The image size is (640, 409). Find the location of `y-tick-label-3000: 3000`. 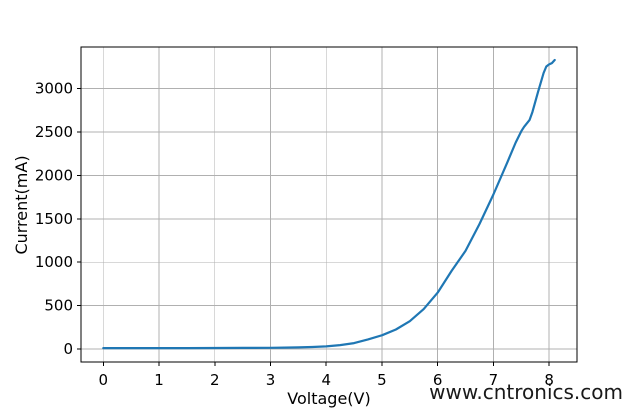

y-tick-label-3000: 3000 is located at coordinates (54, 89).